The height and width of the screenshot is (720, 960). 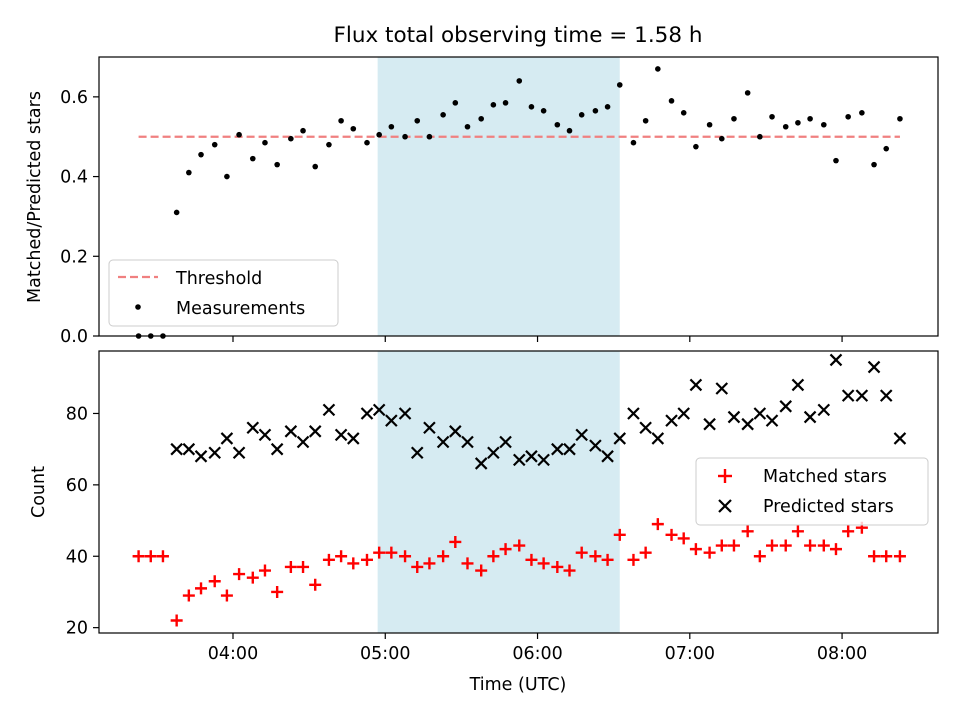 I want to click on y-tick-label: 0.4, so click(x=74, y=178).